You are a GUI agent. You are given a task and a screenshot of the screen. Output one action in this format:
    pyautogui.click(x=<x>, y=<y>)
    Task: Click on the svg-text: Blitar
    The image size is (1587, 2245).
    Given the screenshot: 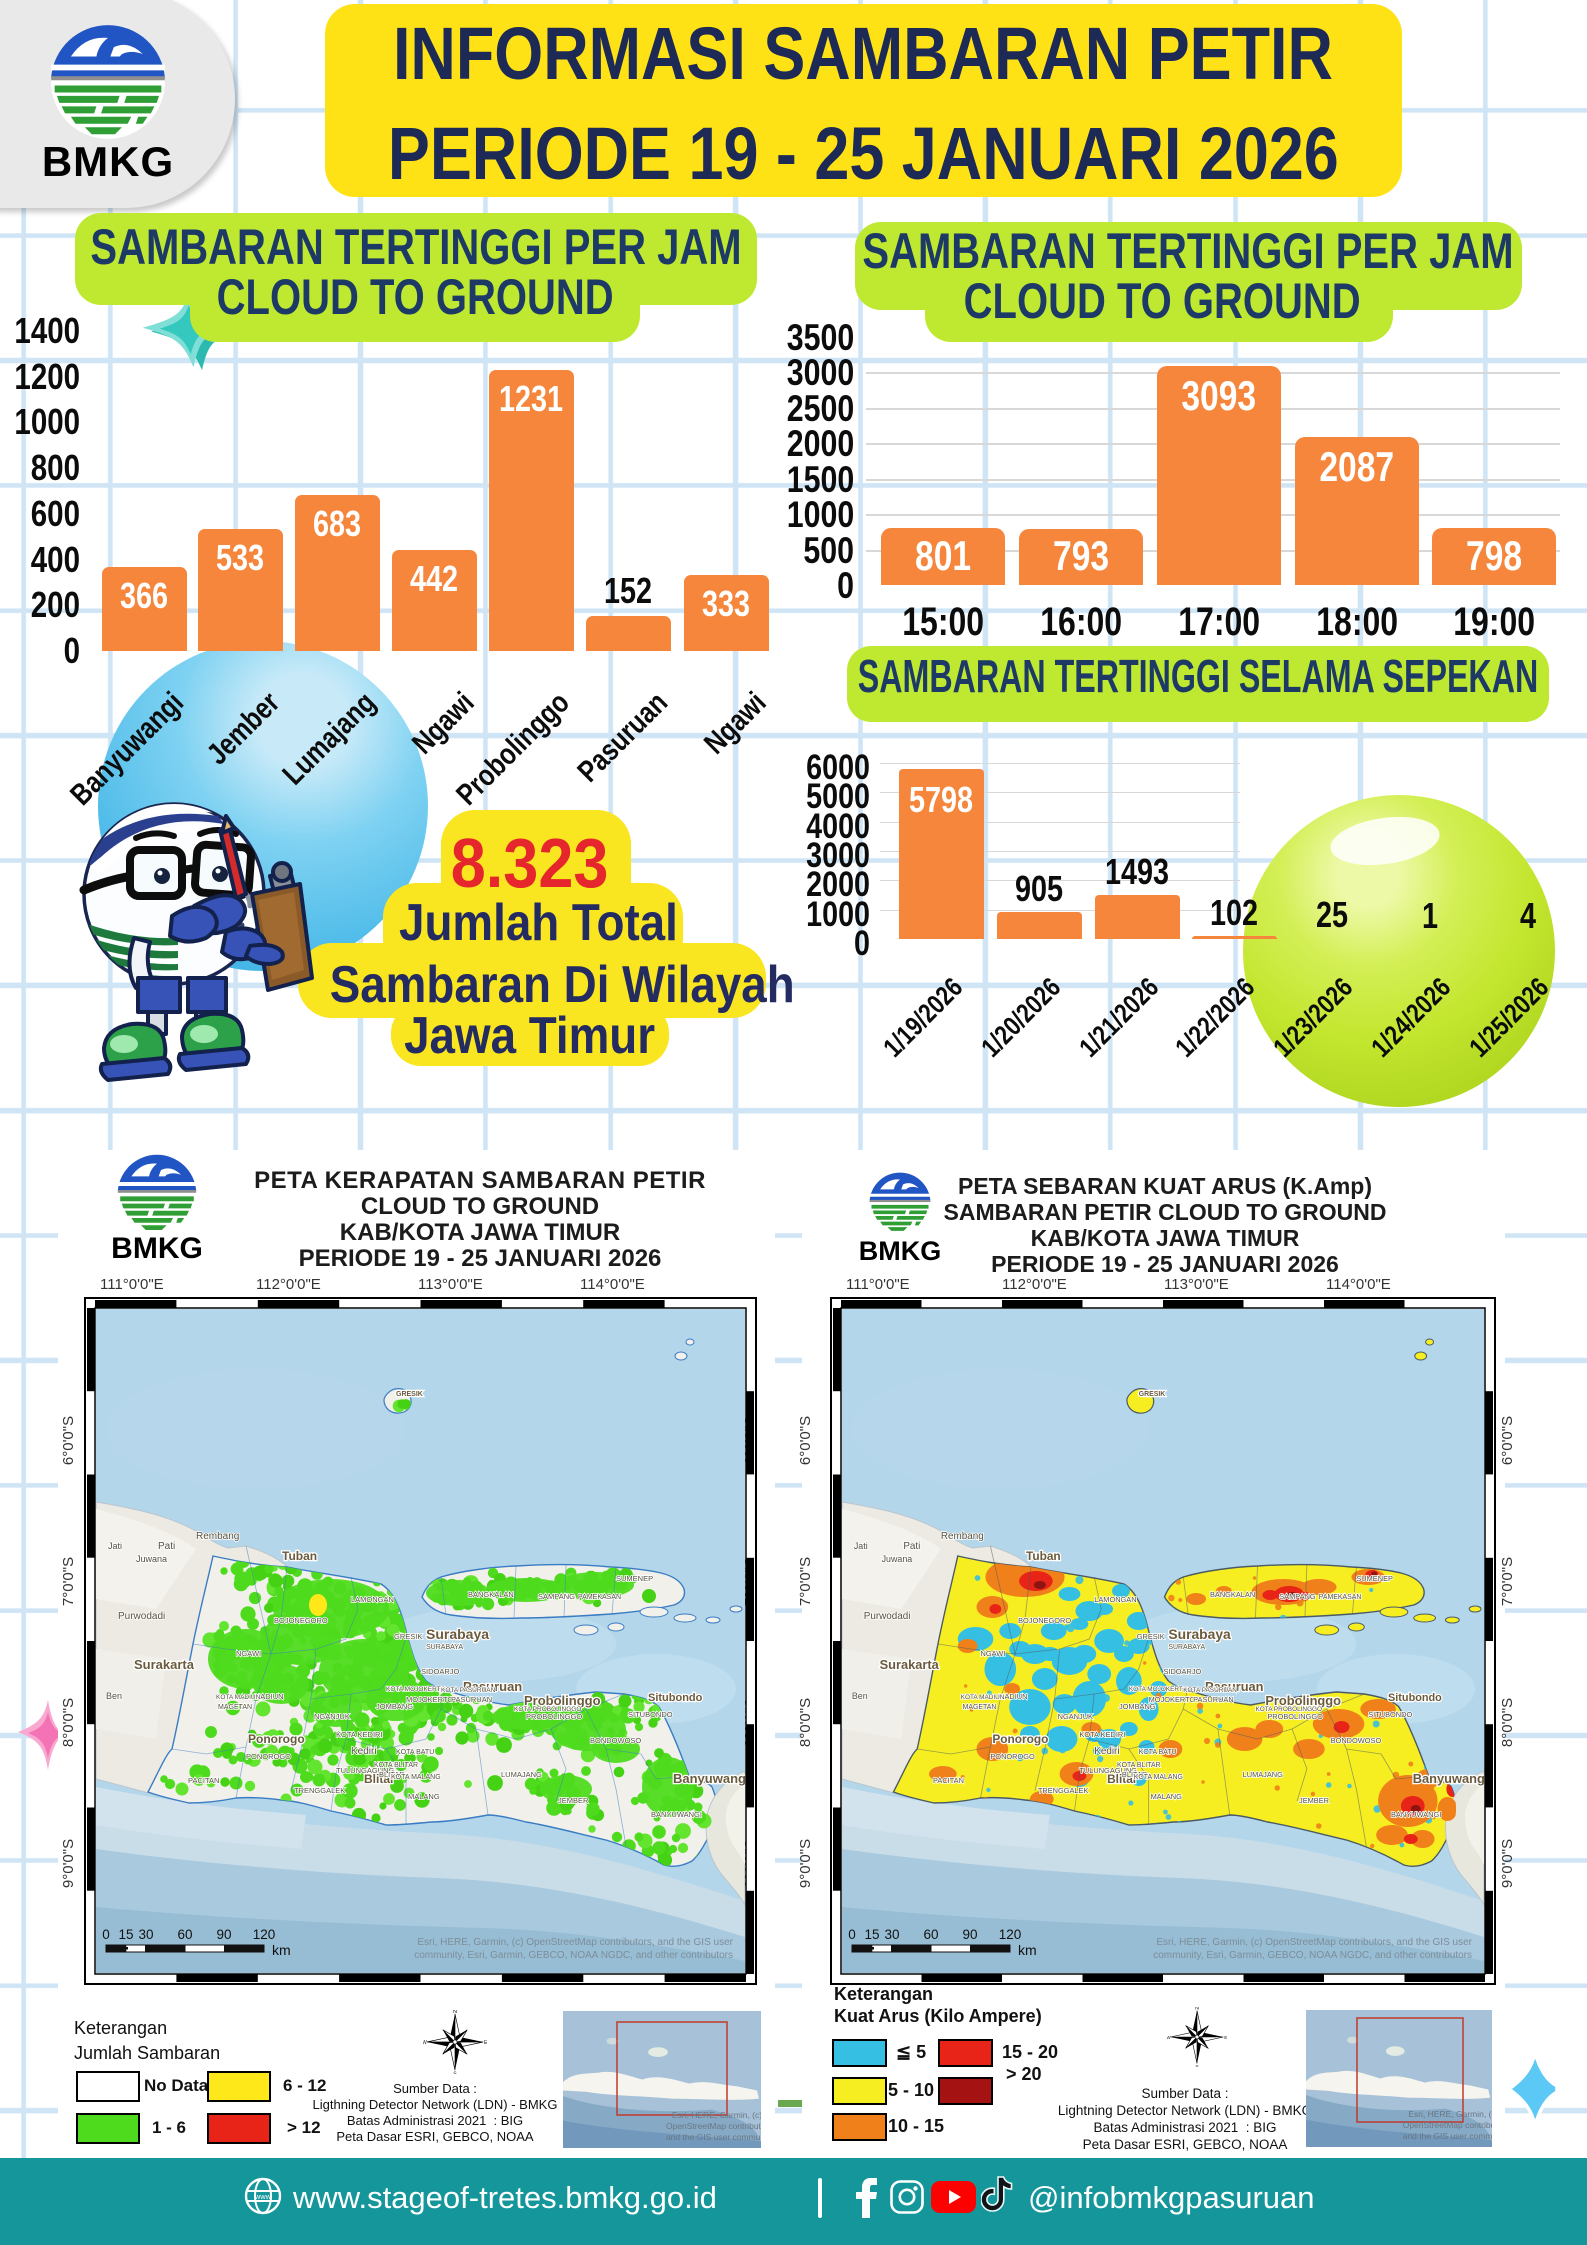 What is the action you would take?
    pyautogui.click(x=1122, y=1779)
    